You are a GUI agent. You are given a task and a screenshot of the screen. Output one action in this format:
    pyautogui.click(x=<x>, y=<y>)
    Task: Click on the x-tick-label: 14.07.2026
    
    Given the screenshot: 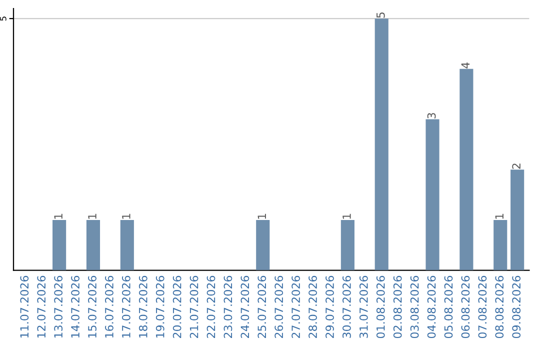 What is the action you would take?
    pyautogui.click(x=75, y=307)
    